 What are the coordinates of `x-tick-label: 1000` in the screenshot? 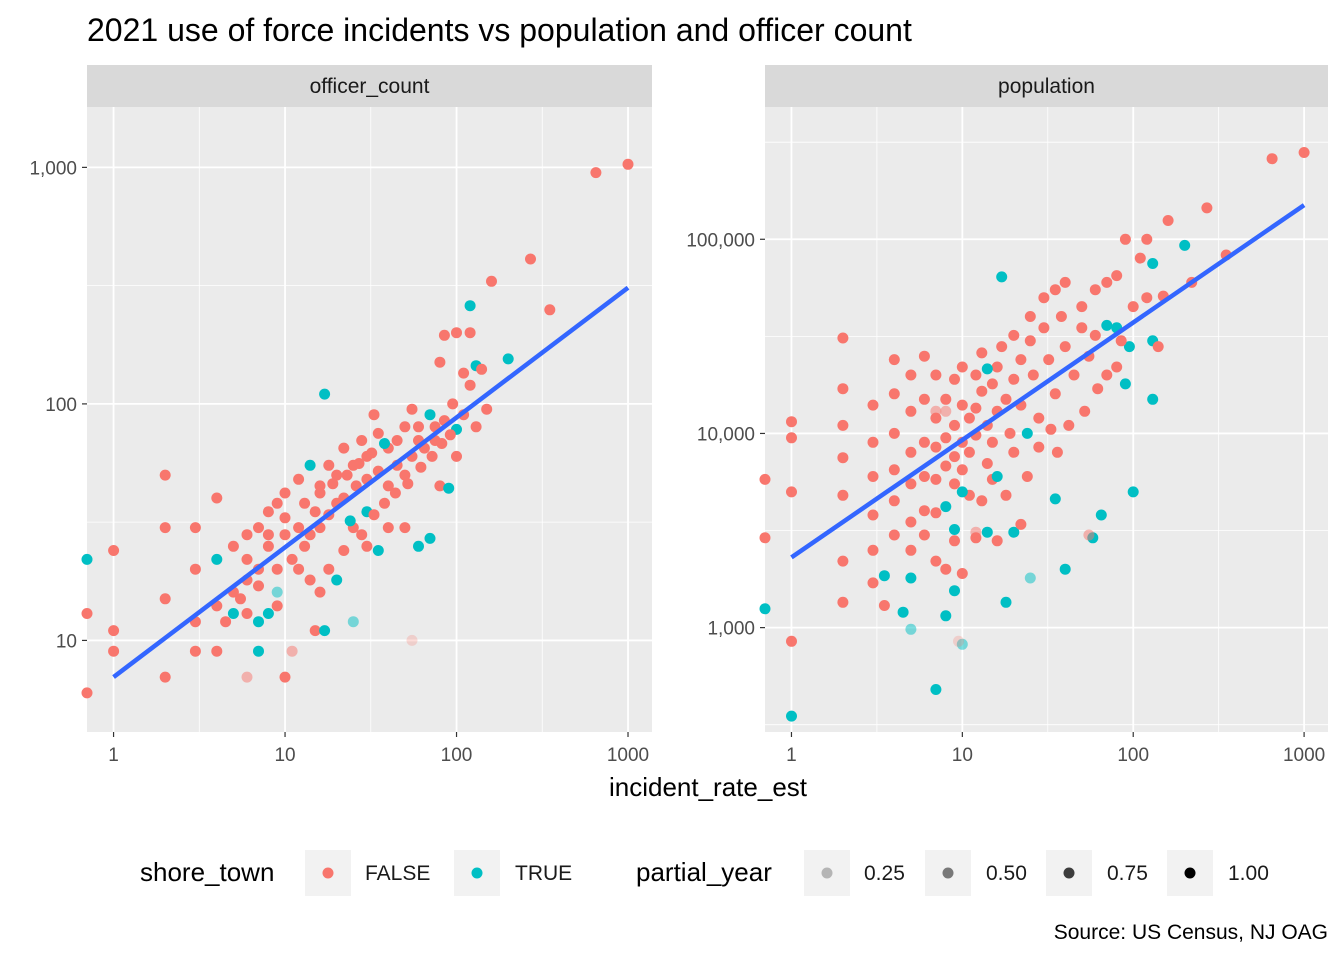 It's located at (1304, 755).